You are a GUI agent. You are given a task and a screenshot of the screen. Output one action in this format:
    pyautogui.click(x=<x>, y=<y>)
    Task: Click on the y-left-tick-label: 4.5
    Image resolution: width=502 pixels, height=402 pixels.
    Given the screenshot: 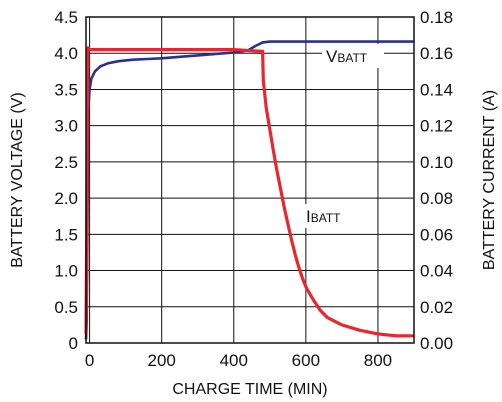 What is the action you would take?
    pyautogui.click(x=66, y=17)
    